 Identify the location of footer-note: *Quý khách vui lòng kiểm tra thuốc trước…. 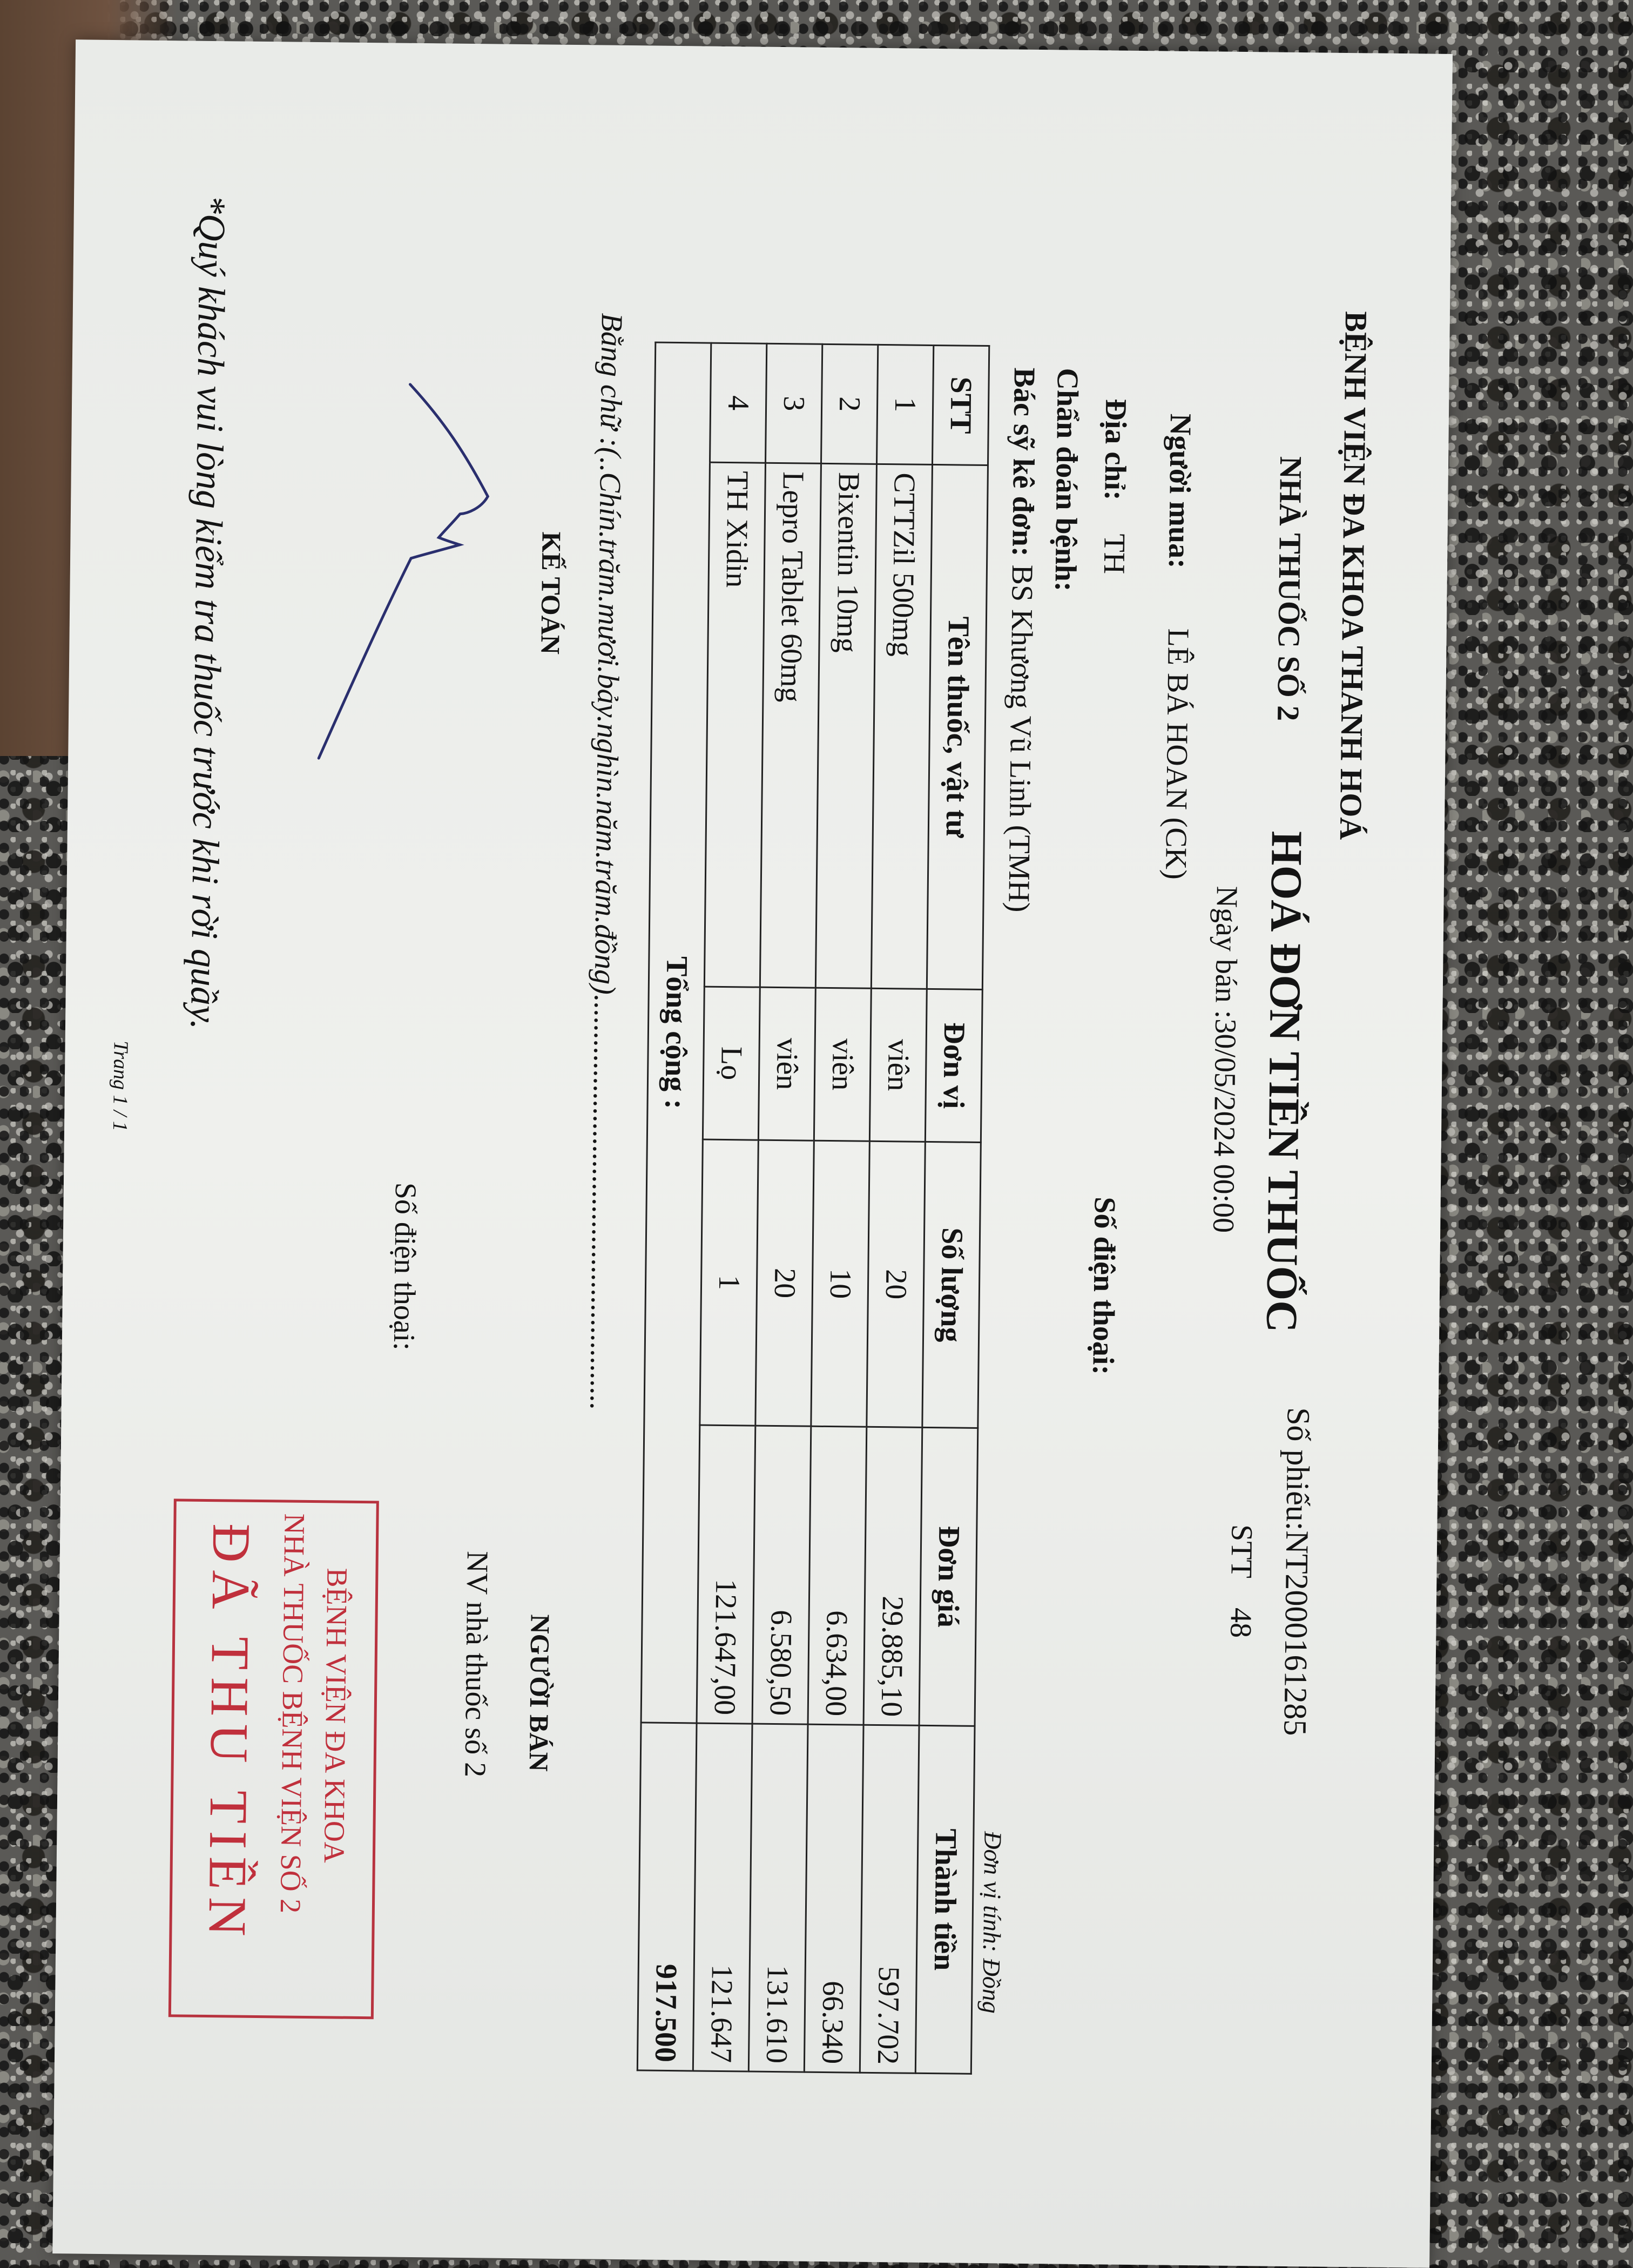
(208, 612).